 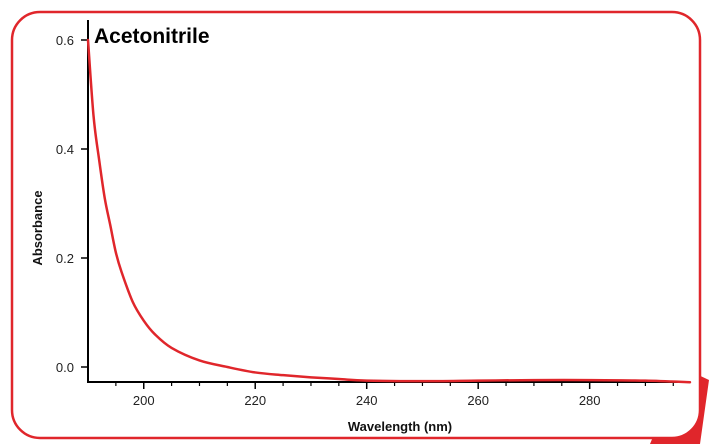 I want to click on y-tick-label: 0.4, so click(x=65, y=149).